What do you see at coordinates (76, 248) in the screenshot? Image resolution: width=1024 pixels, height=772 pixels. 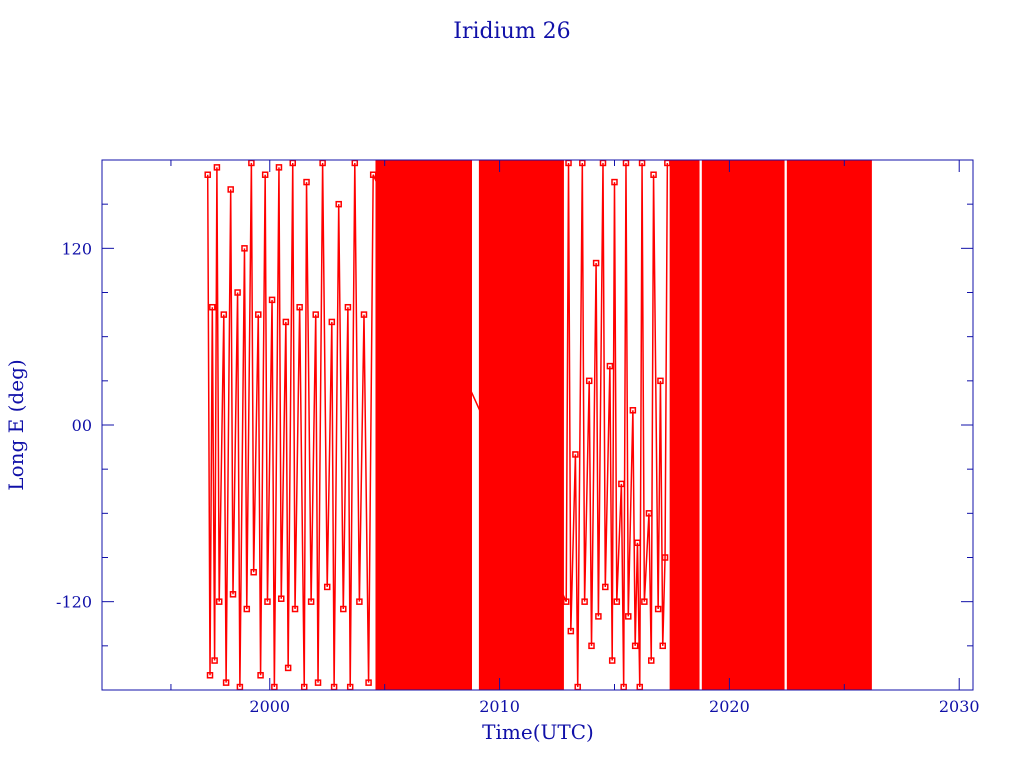 I see `y-tick-label: 120` at bounding box center [76, 248].